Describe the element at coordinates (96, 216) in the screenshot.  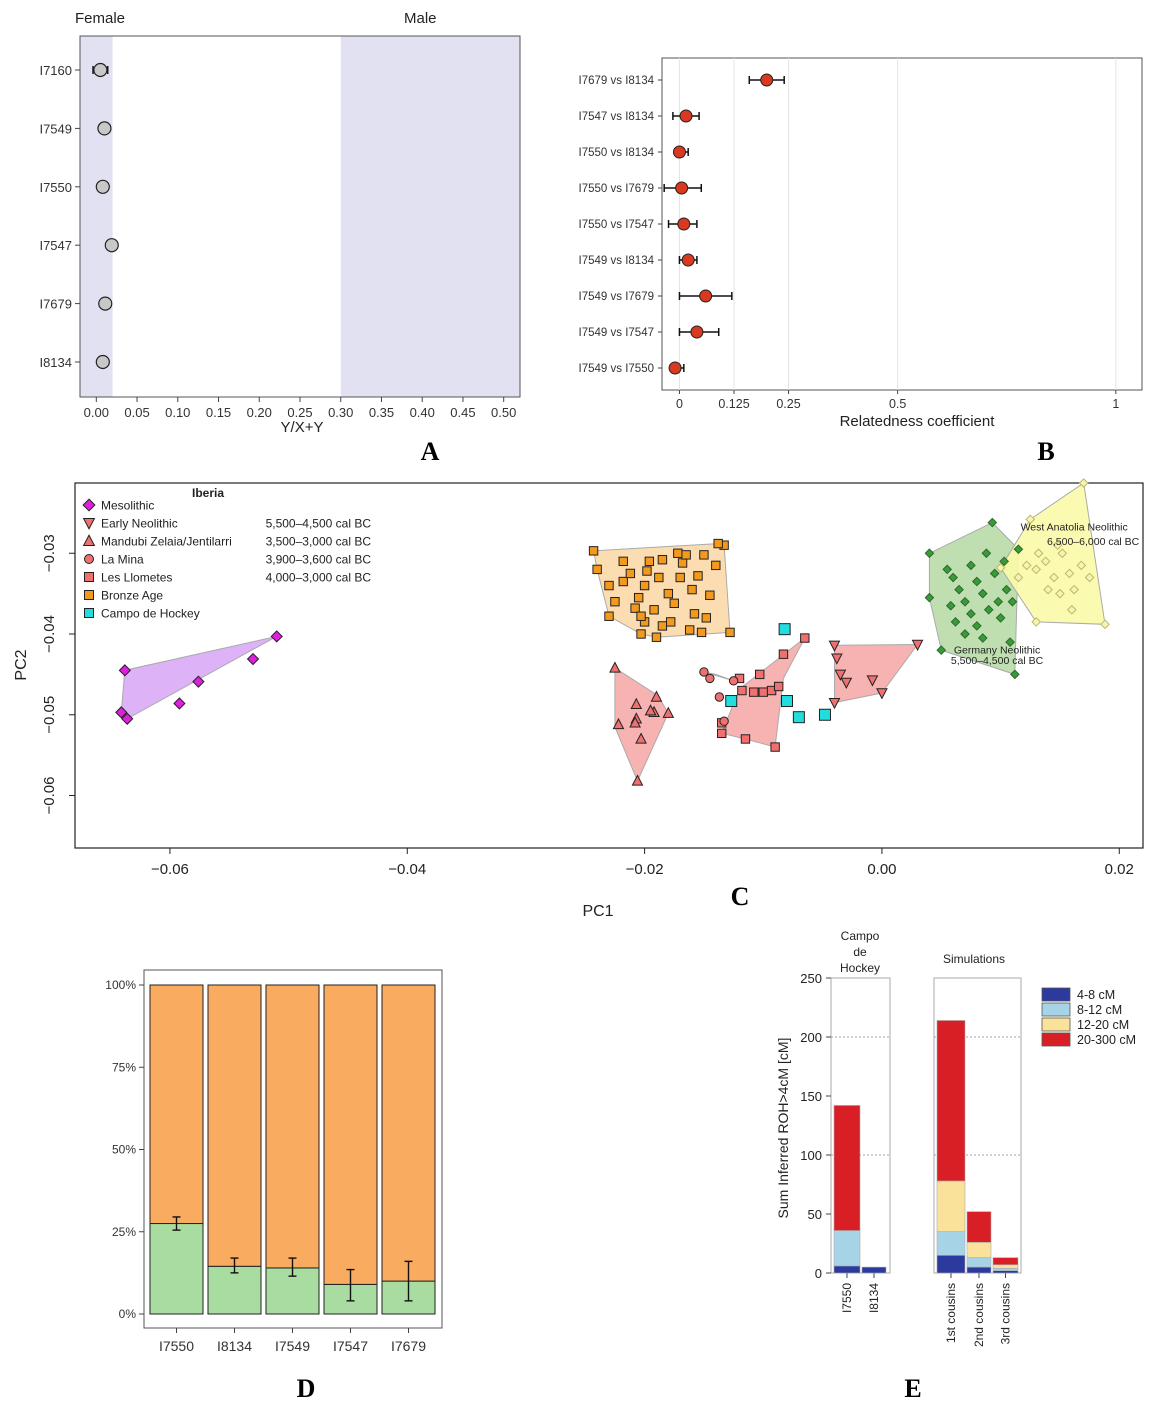
I see `region-female` at that location.